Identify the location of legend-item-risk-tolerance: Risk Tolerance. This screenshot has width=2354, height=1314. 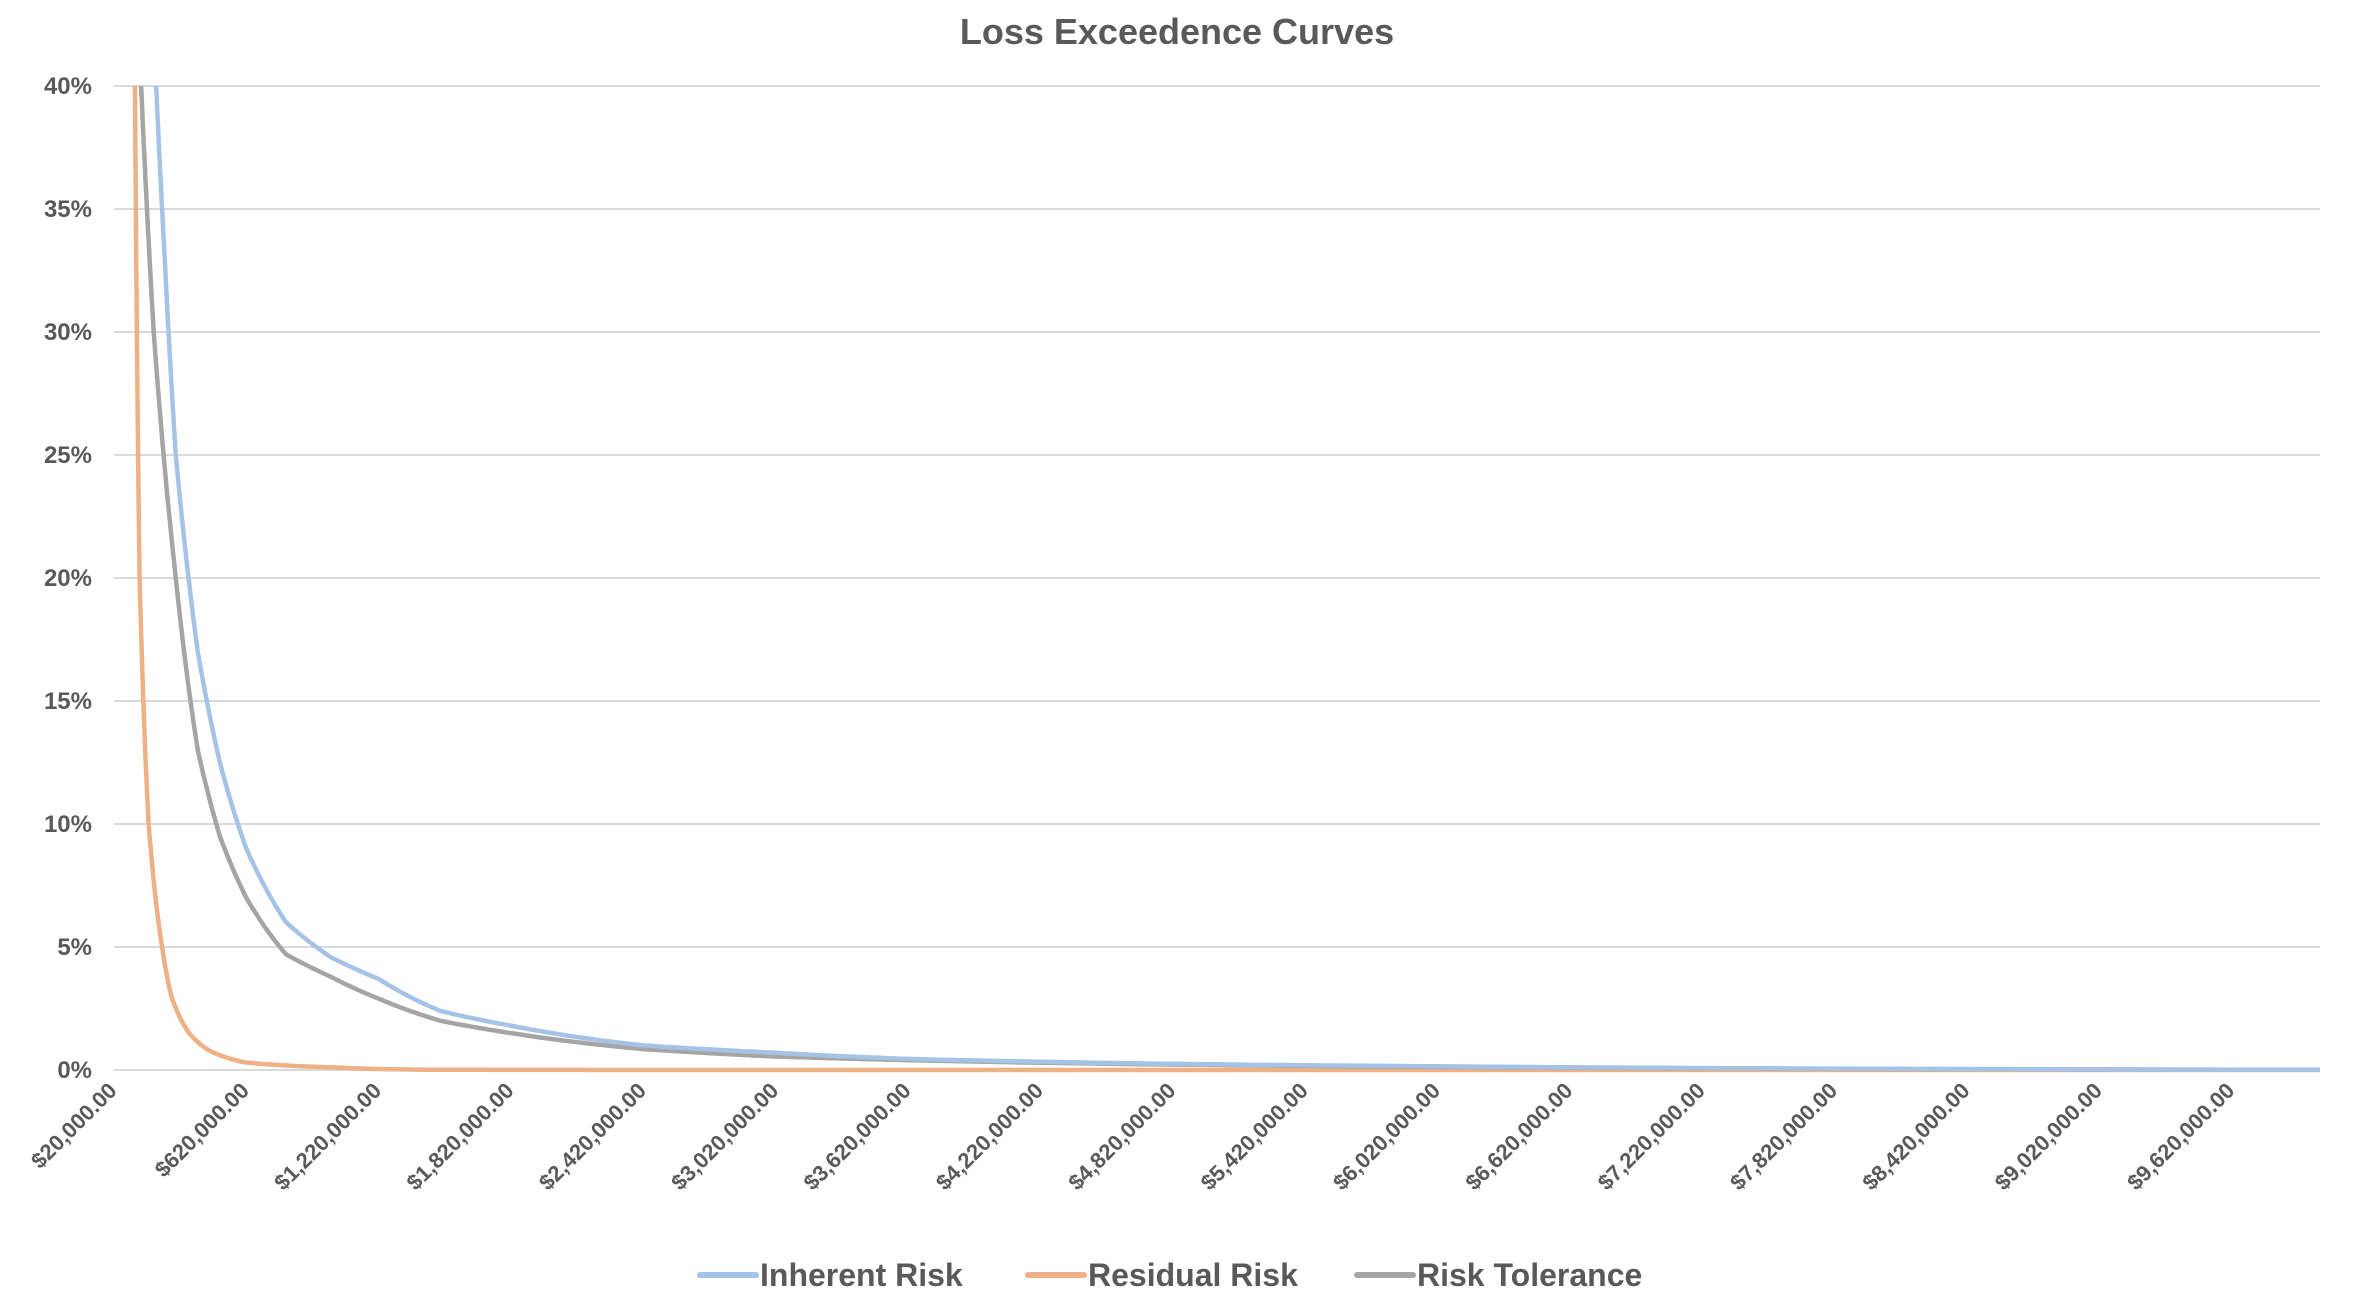
(1498, 1275).